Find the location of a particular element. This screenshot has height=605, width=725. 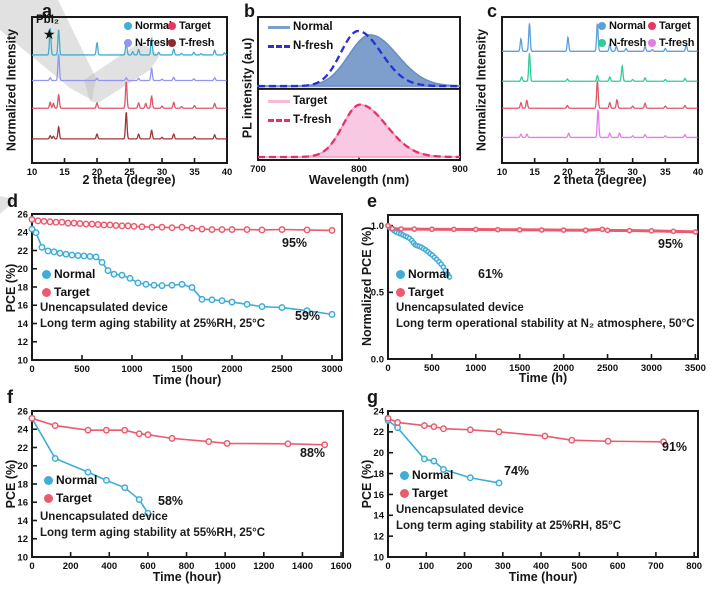

pbi2-annotation: PbI₂ is located at coordinates (47, 20).